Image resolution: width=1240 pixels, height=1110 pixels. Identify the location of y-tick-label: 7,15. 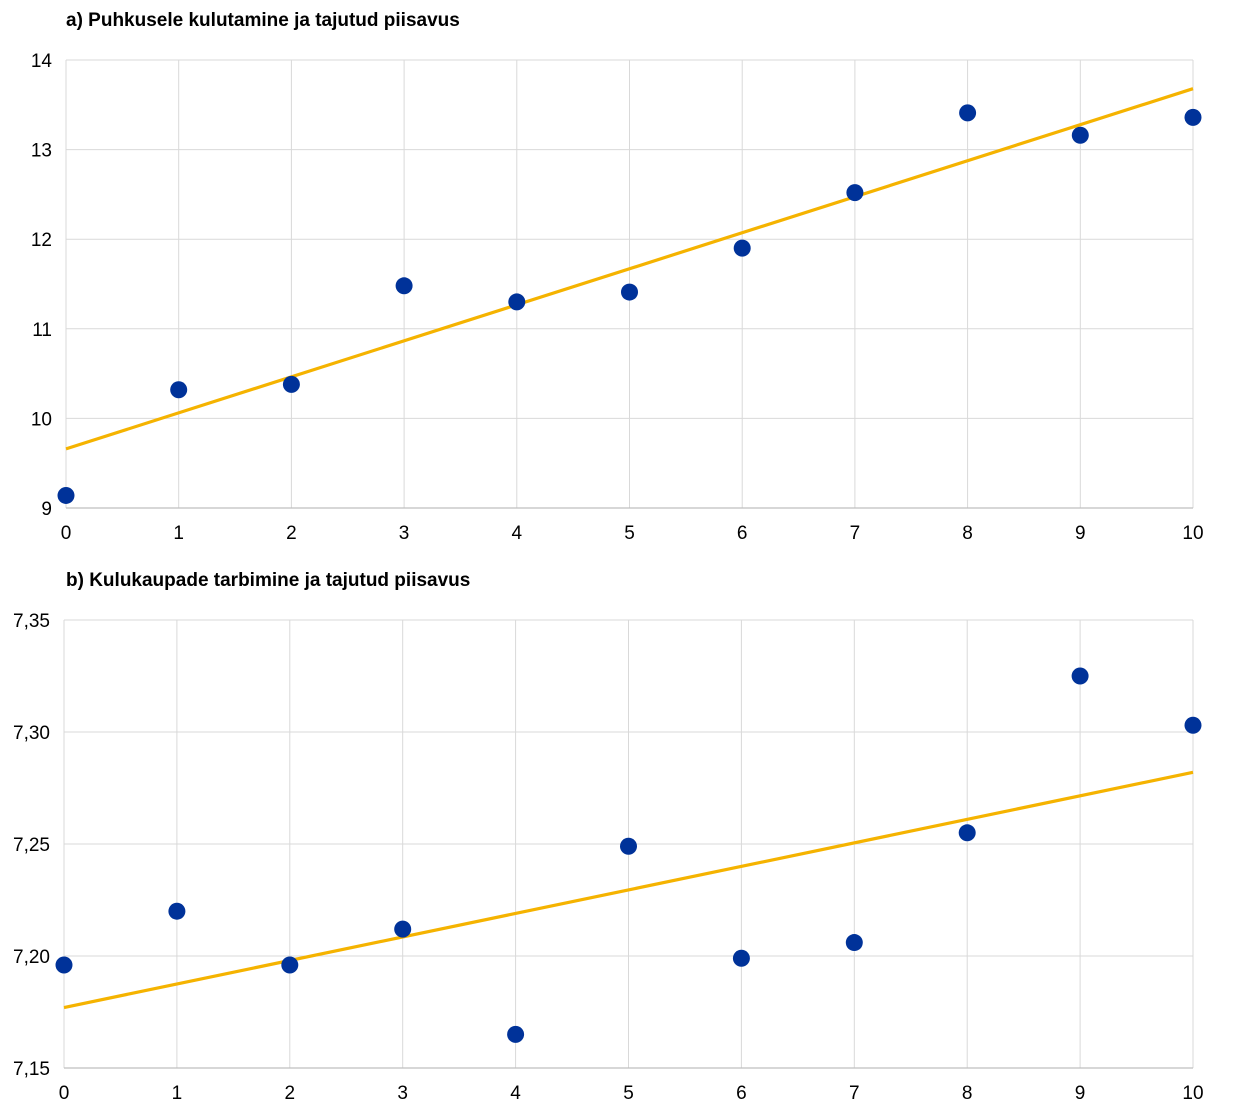
(31, 1069).